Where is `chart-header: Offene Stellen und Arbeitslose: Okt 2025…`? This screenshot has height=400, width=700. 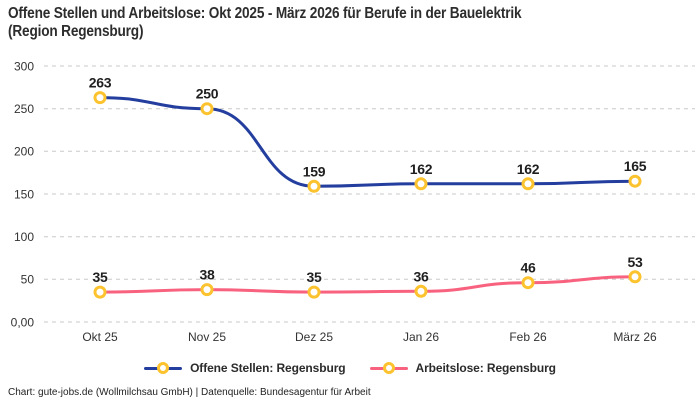
chart-header: Offene Stellen und Arbeitslose: Okt 2025… is located at coordinates (352, 23).